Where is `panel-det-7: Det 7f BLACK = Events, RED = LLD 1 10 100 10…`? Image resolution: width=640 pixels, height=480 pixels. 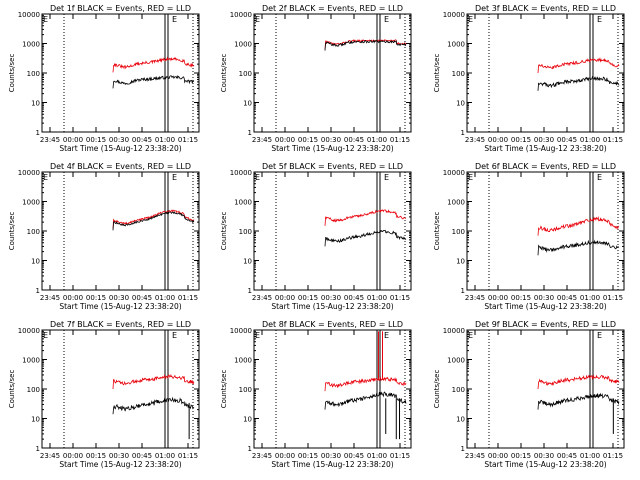
panel-det-7: Det 7f BLACK = Events, RED = LLD 1 10 100 10… is located at coordinates (104, 394).